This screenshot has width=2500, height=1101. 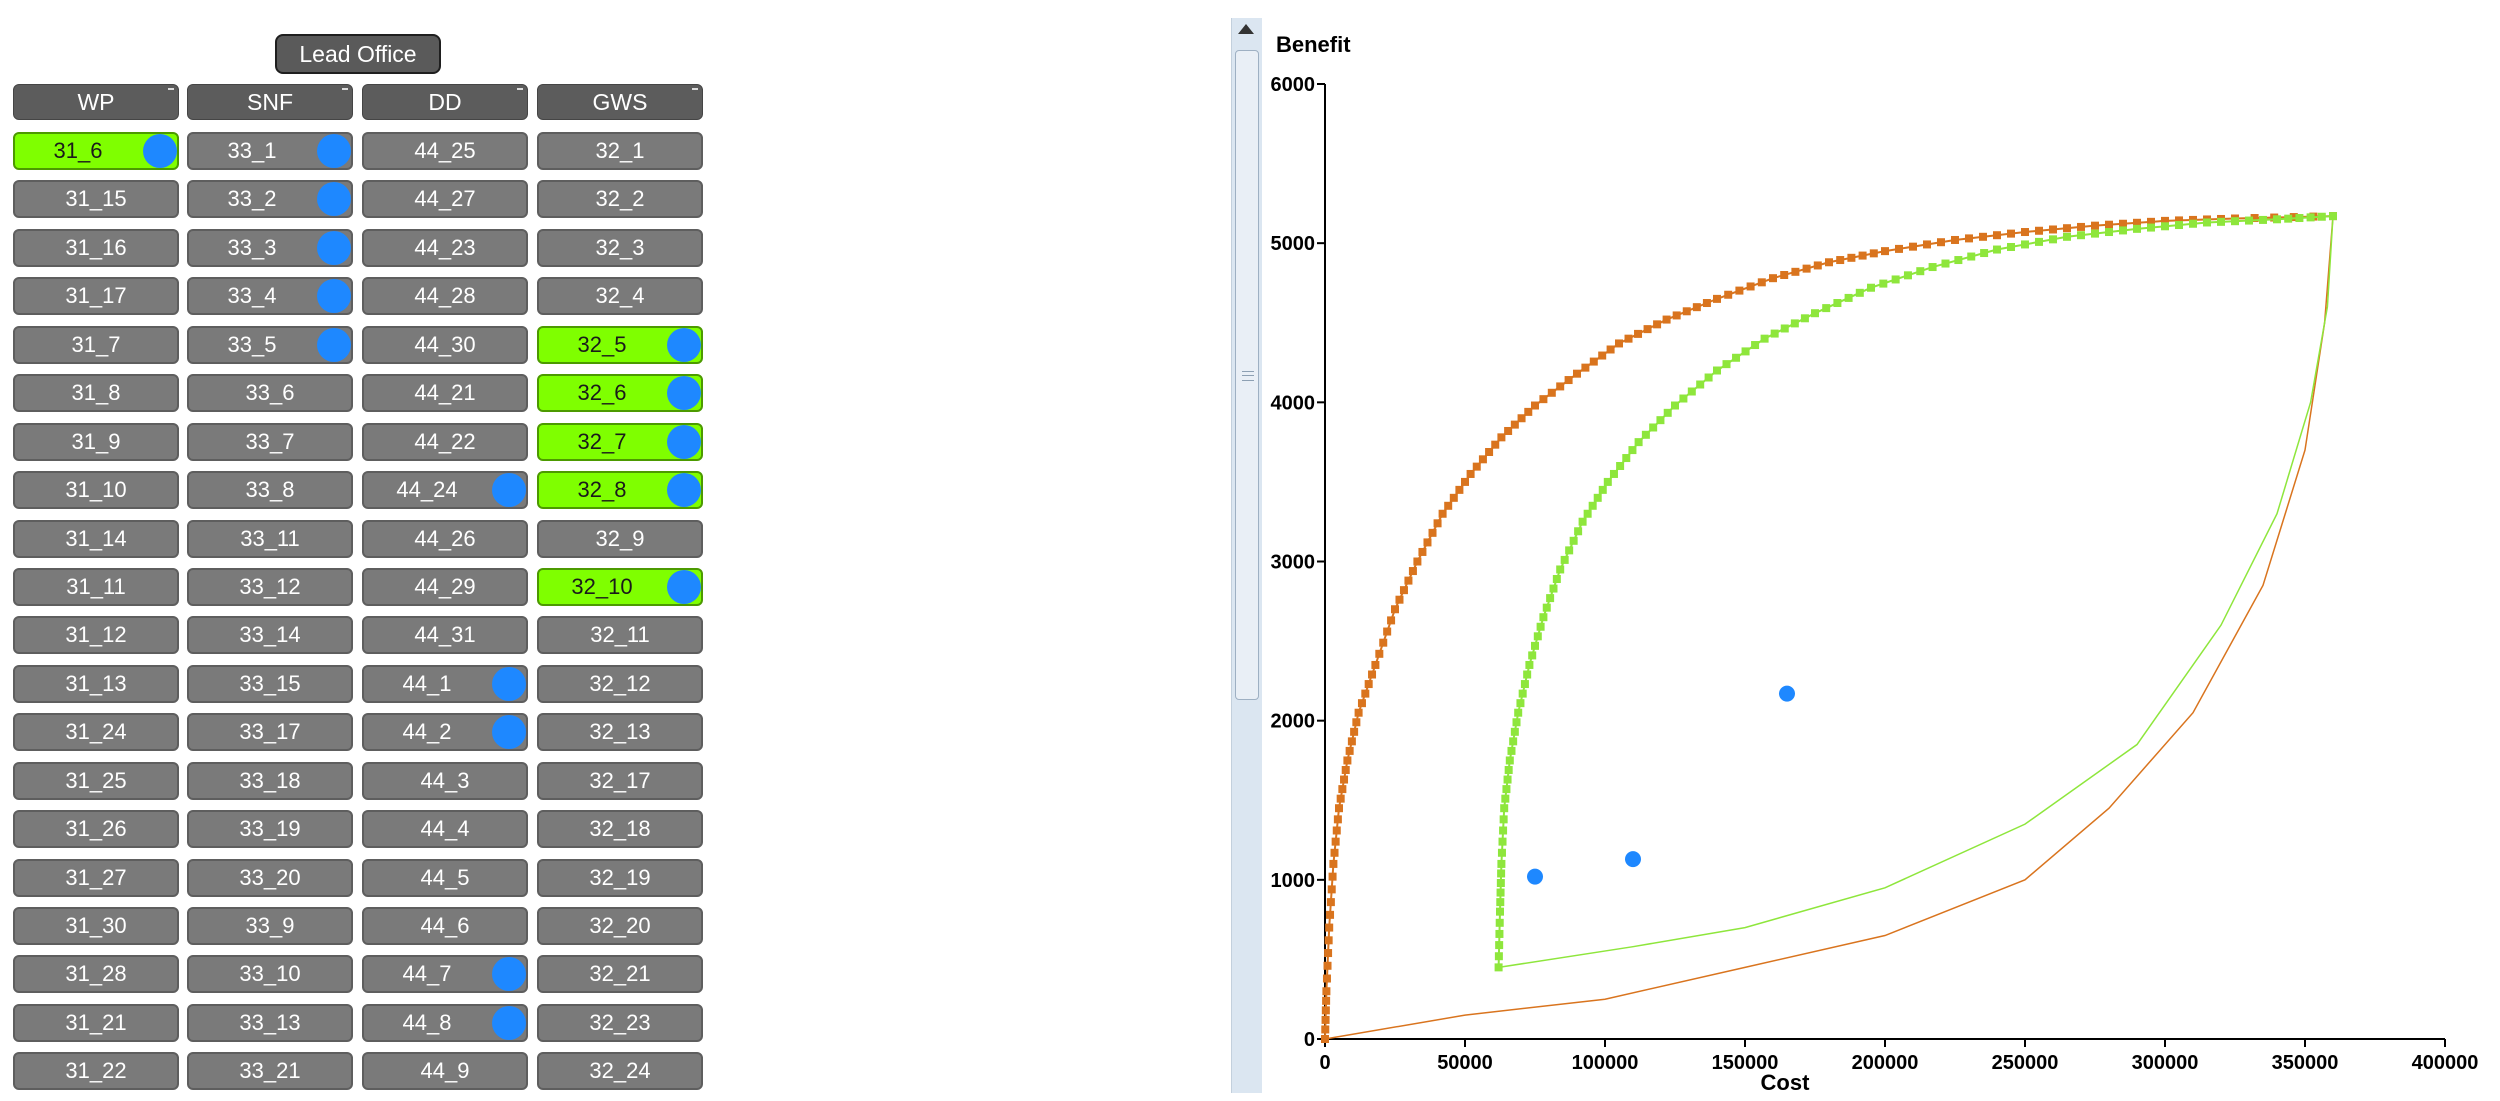 What do you see at coordinates (445, 683) in the screenshot?
I see `office-cell-button: 44_1` at bounding box center [445, 683].